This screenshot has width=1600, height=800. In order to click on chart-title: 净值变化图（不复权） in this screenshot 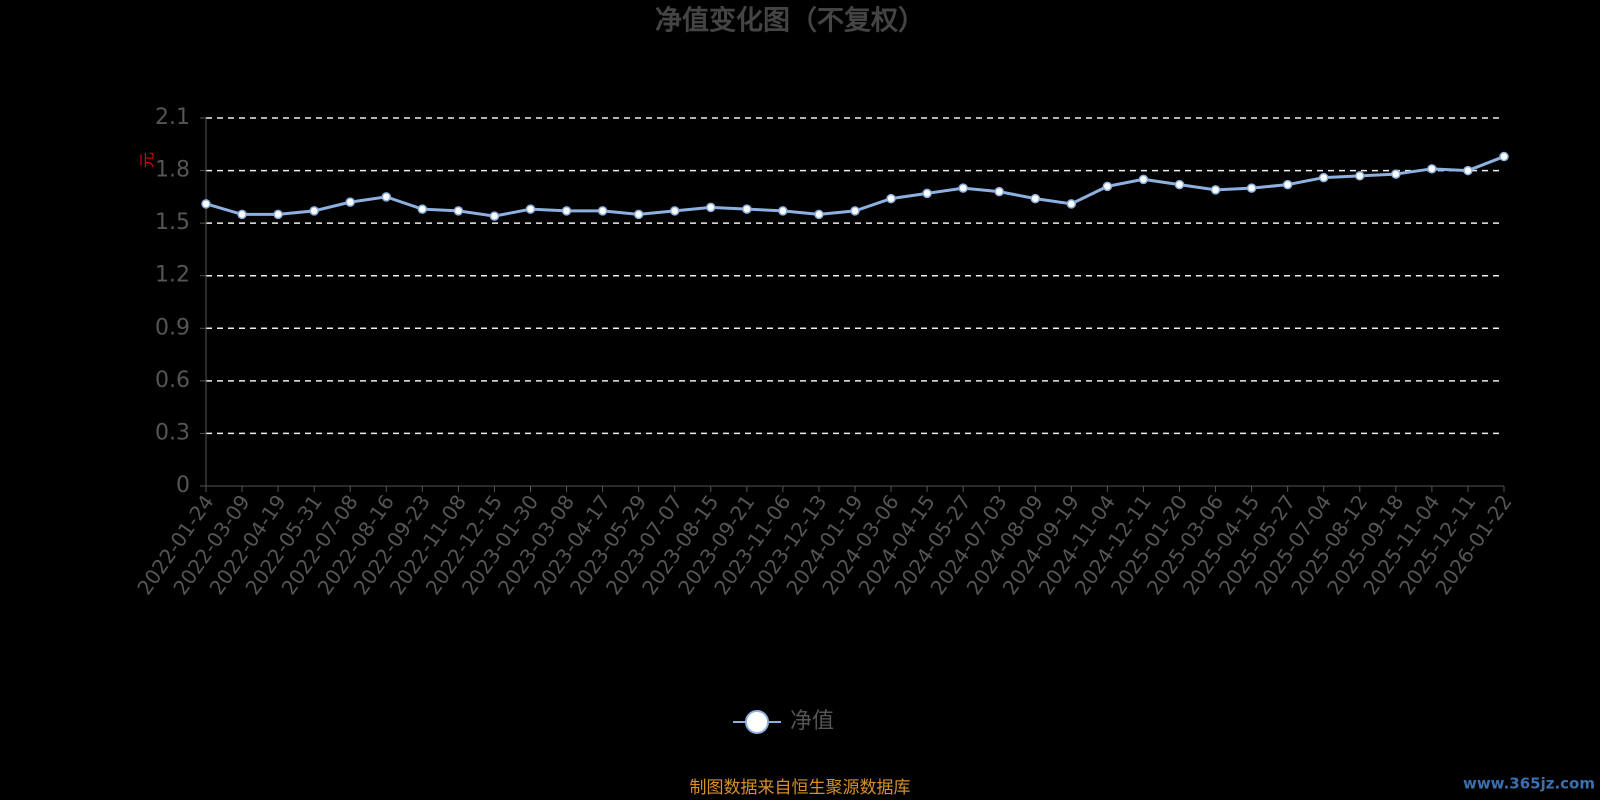, I will do `click(790, 21)`.